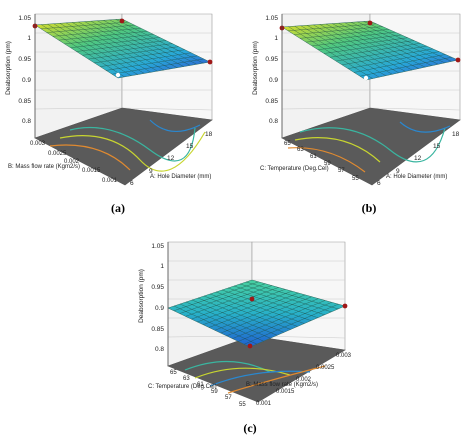 This screenshot has height=437, width=474. I want to click on panel-a-ytick: 0.001, so click(110, 181).